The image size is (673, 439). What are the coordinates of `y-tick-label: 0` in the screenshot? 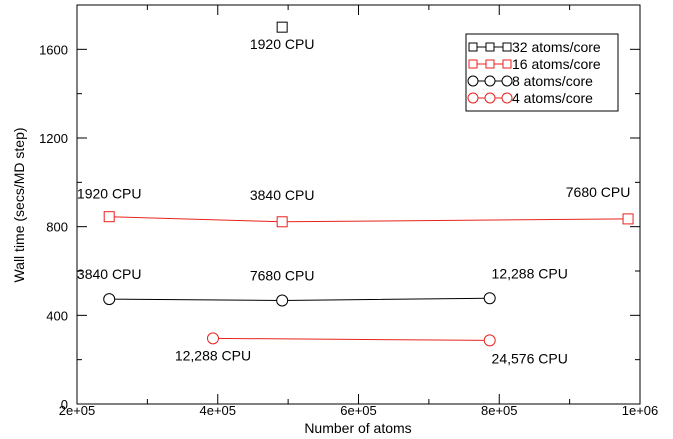 It's located at (64, 404).